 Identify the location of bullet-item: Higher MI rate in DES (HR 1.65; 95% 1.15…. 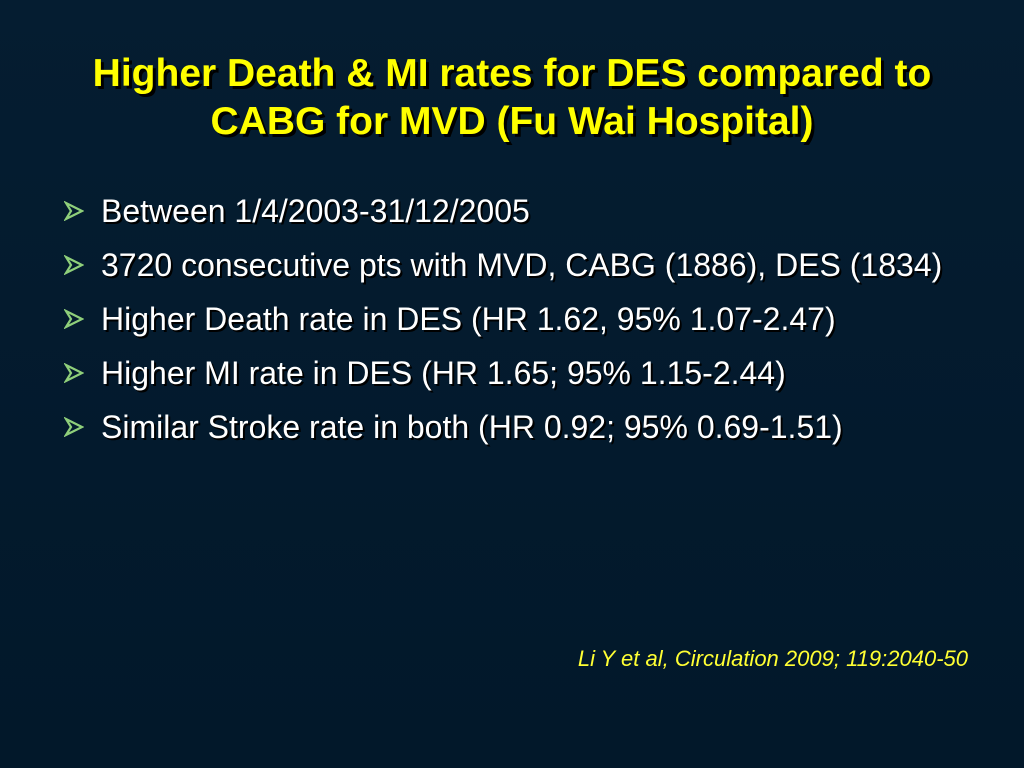
(512, 373).